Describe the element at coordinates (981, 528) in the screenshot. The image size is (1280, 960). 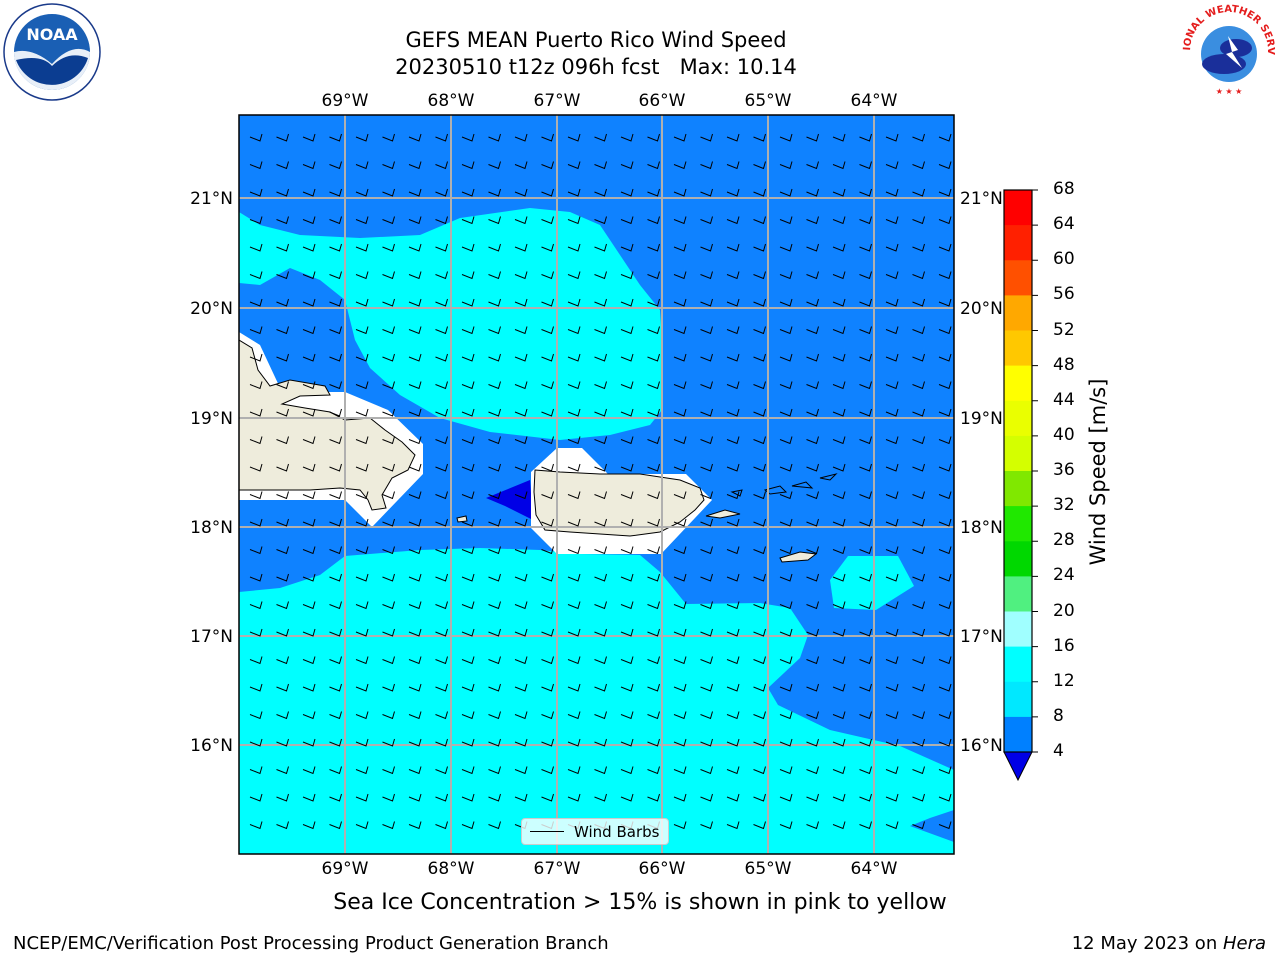
I see `lat-label-right: 18°N` at that location.